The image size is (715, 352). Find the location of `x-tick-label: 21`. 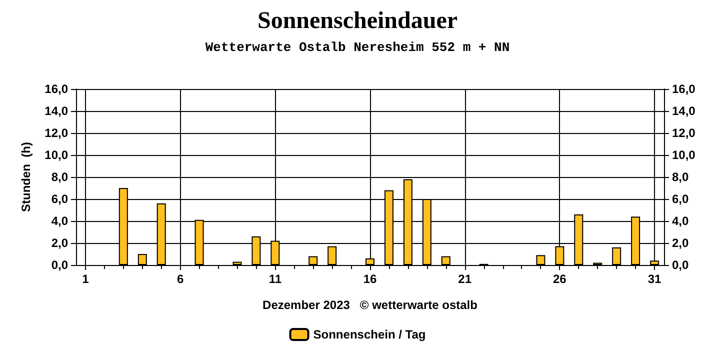

x-tick-label: 21 is located at coordinates (465, 279).